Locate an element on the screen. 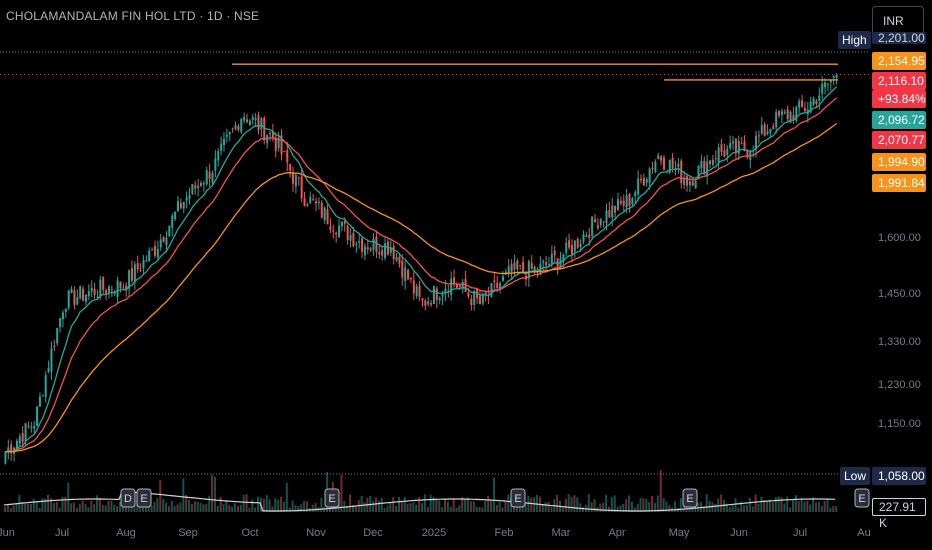 The width and height of the screenshot is (932, 550). y-tick-label: 1,150.00 is located at coordinates (899, 424).